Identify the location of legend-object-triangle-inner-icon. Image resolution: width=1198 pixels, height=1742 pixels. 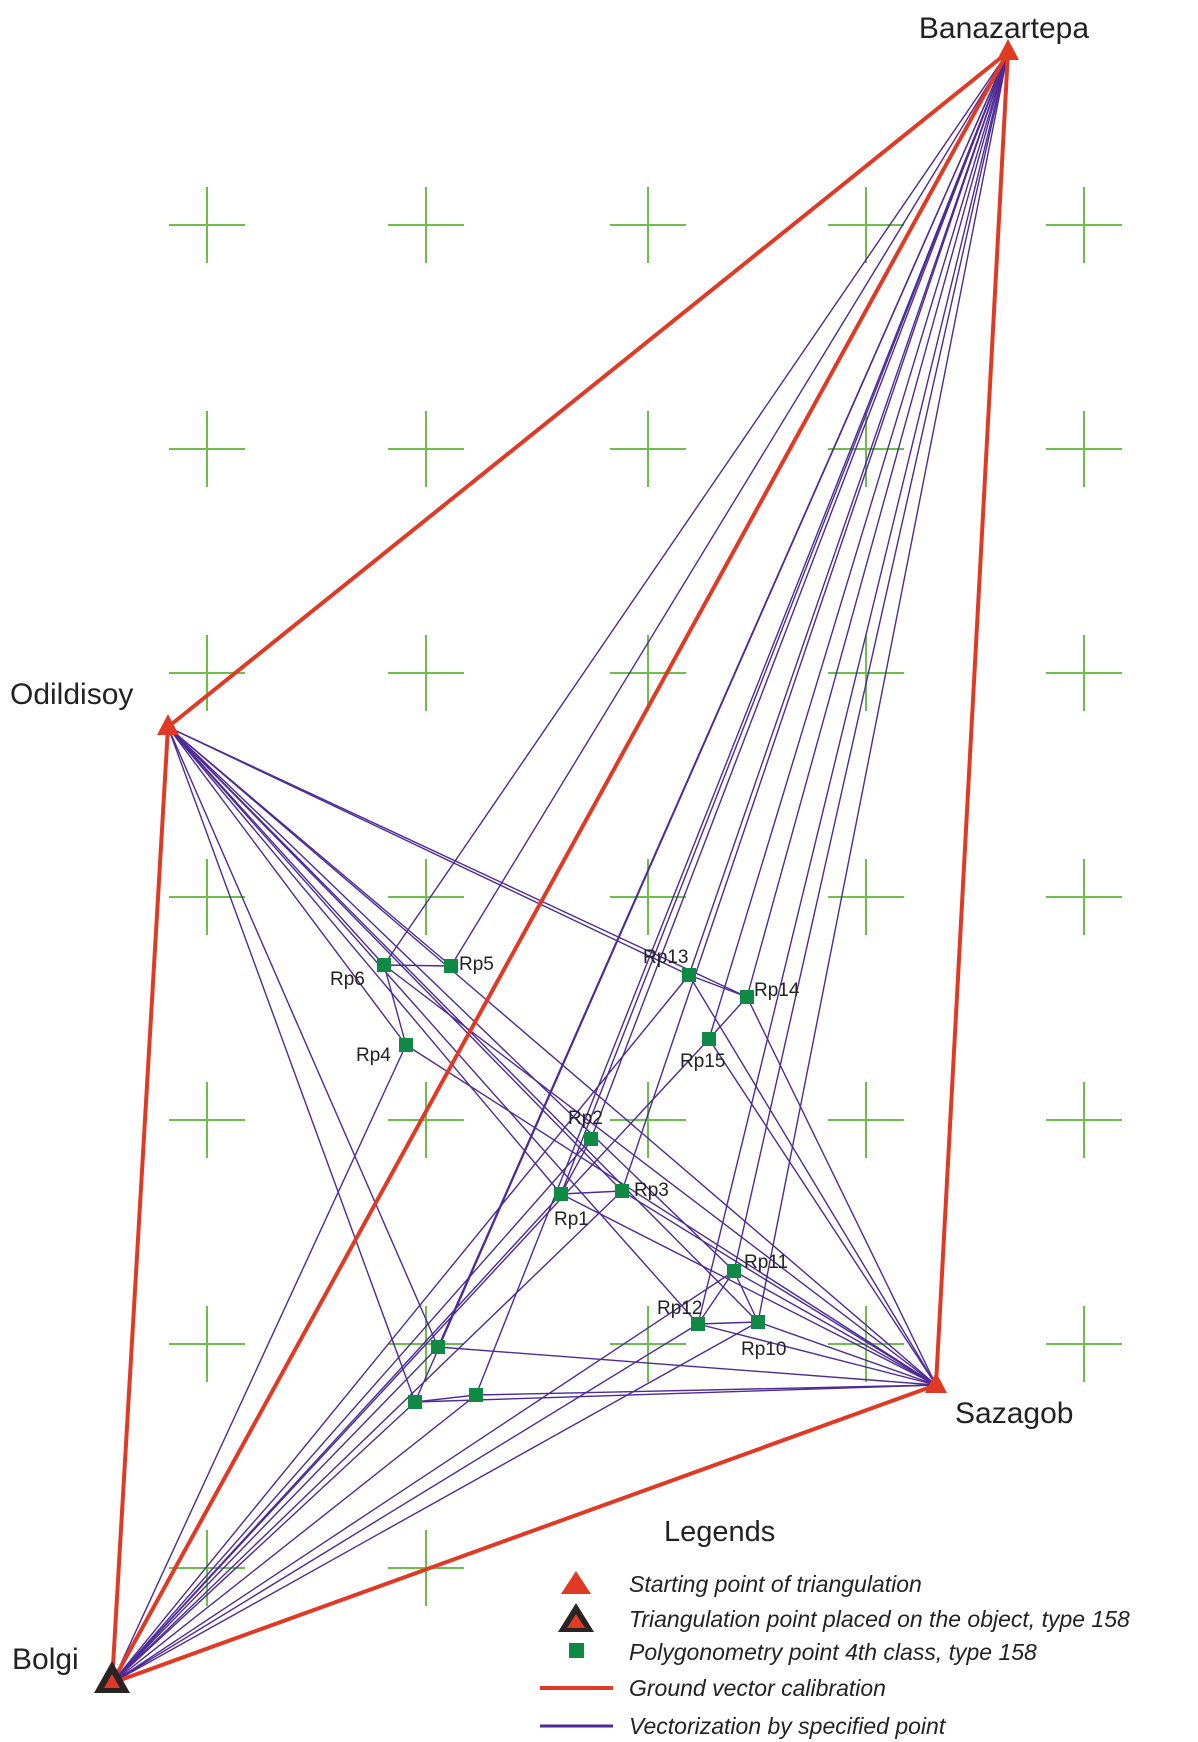
(576, 1621).